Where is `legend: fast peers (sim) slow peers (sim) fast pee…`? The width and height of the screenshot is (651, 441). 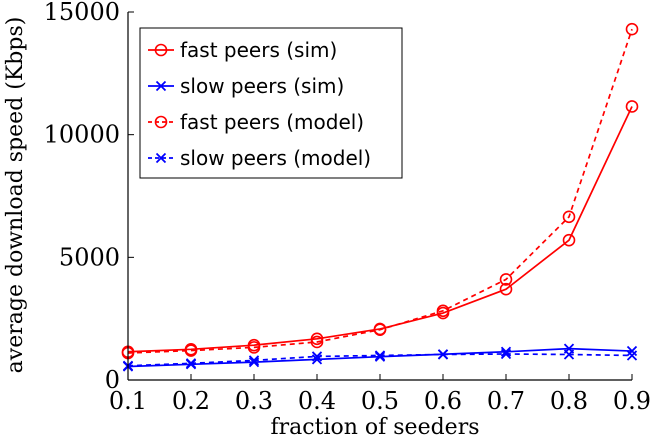
legend: fast peers (sim) slow peers (sim) fast pee… is located at coordinates (271, 103).